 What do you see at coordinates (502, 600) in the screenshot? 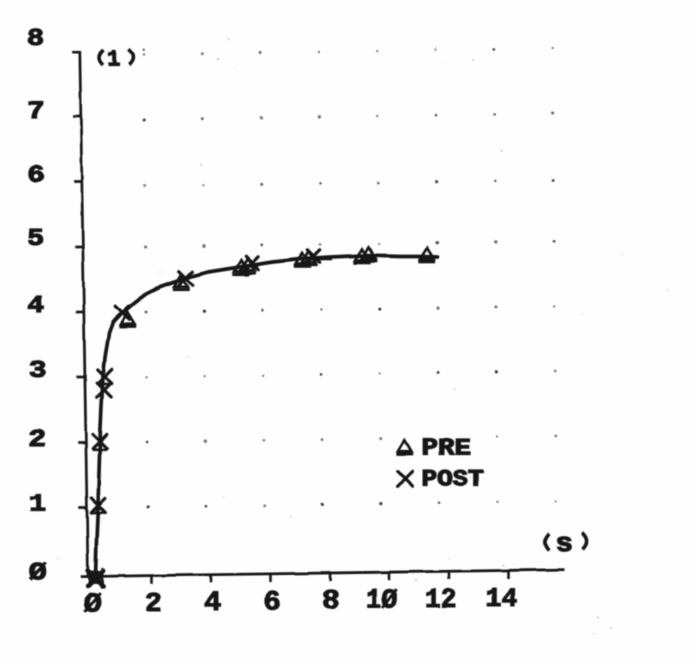
I see `svg-text: 14` at bounding box center [502, 600].